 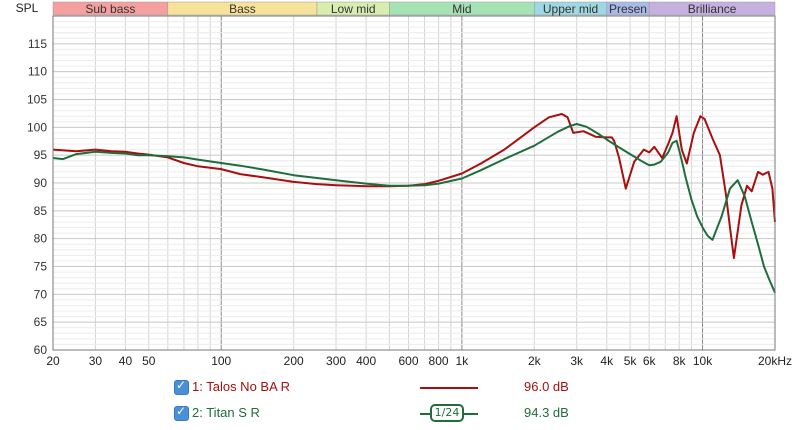 What do you see at coordinates (570, 9) in the screenshot?
I see `band-label: Upper mid` at bounding box center [570, 9].